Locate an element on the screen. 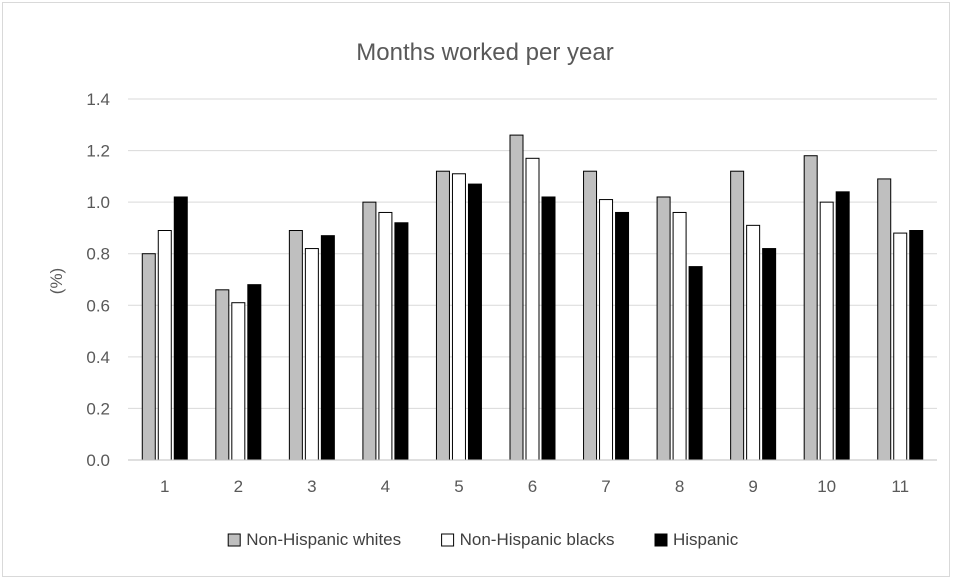 This screenshot has width=954, height=581. y-tick-label: 1.2 is located at coordinates (98, 151).